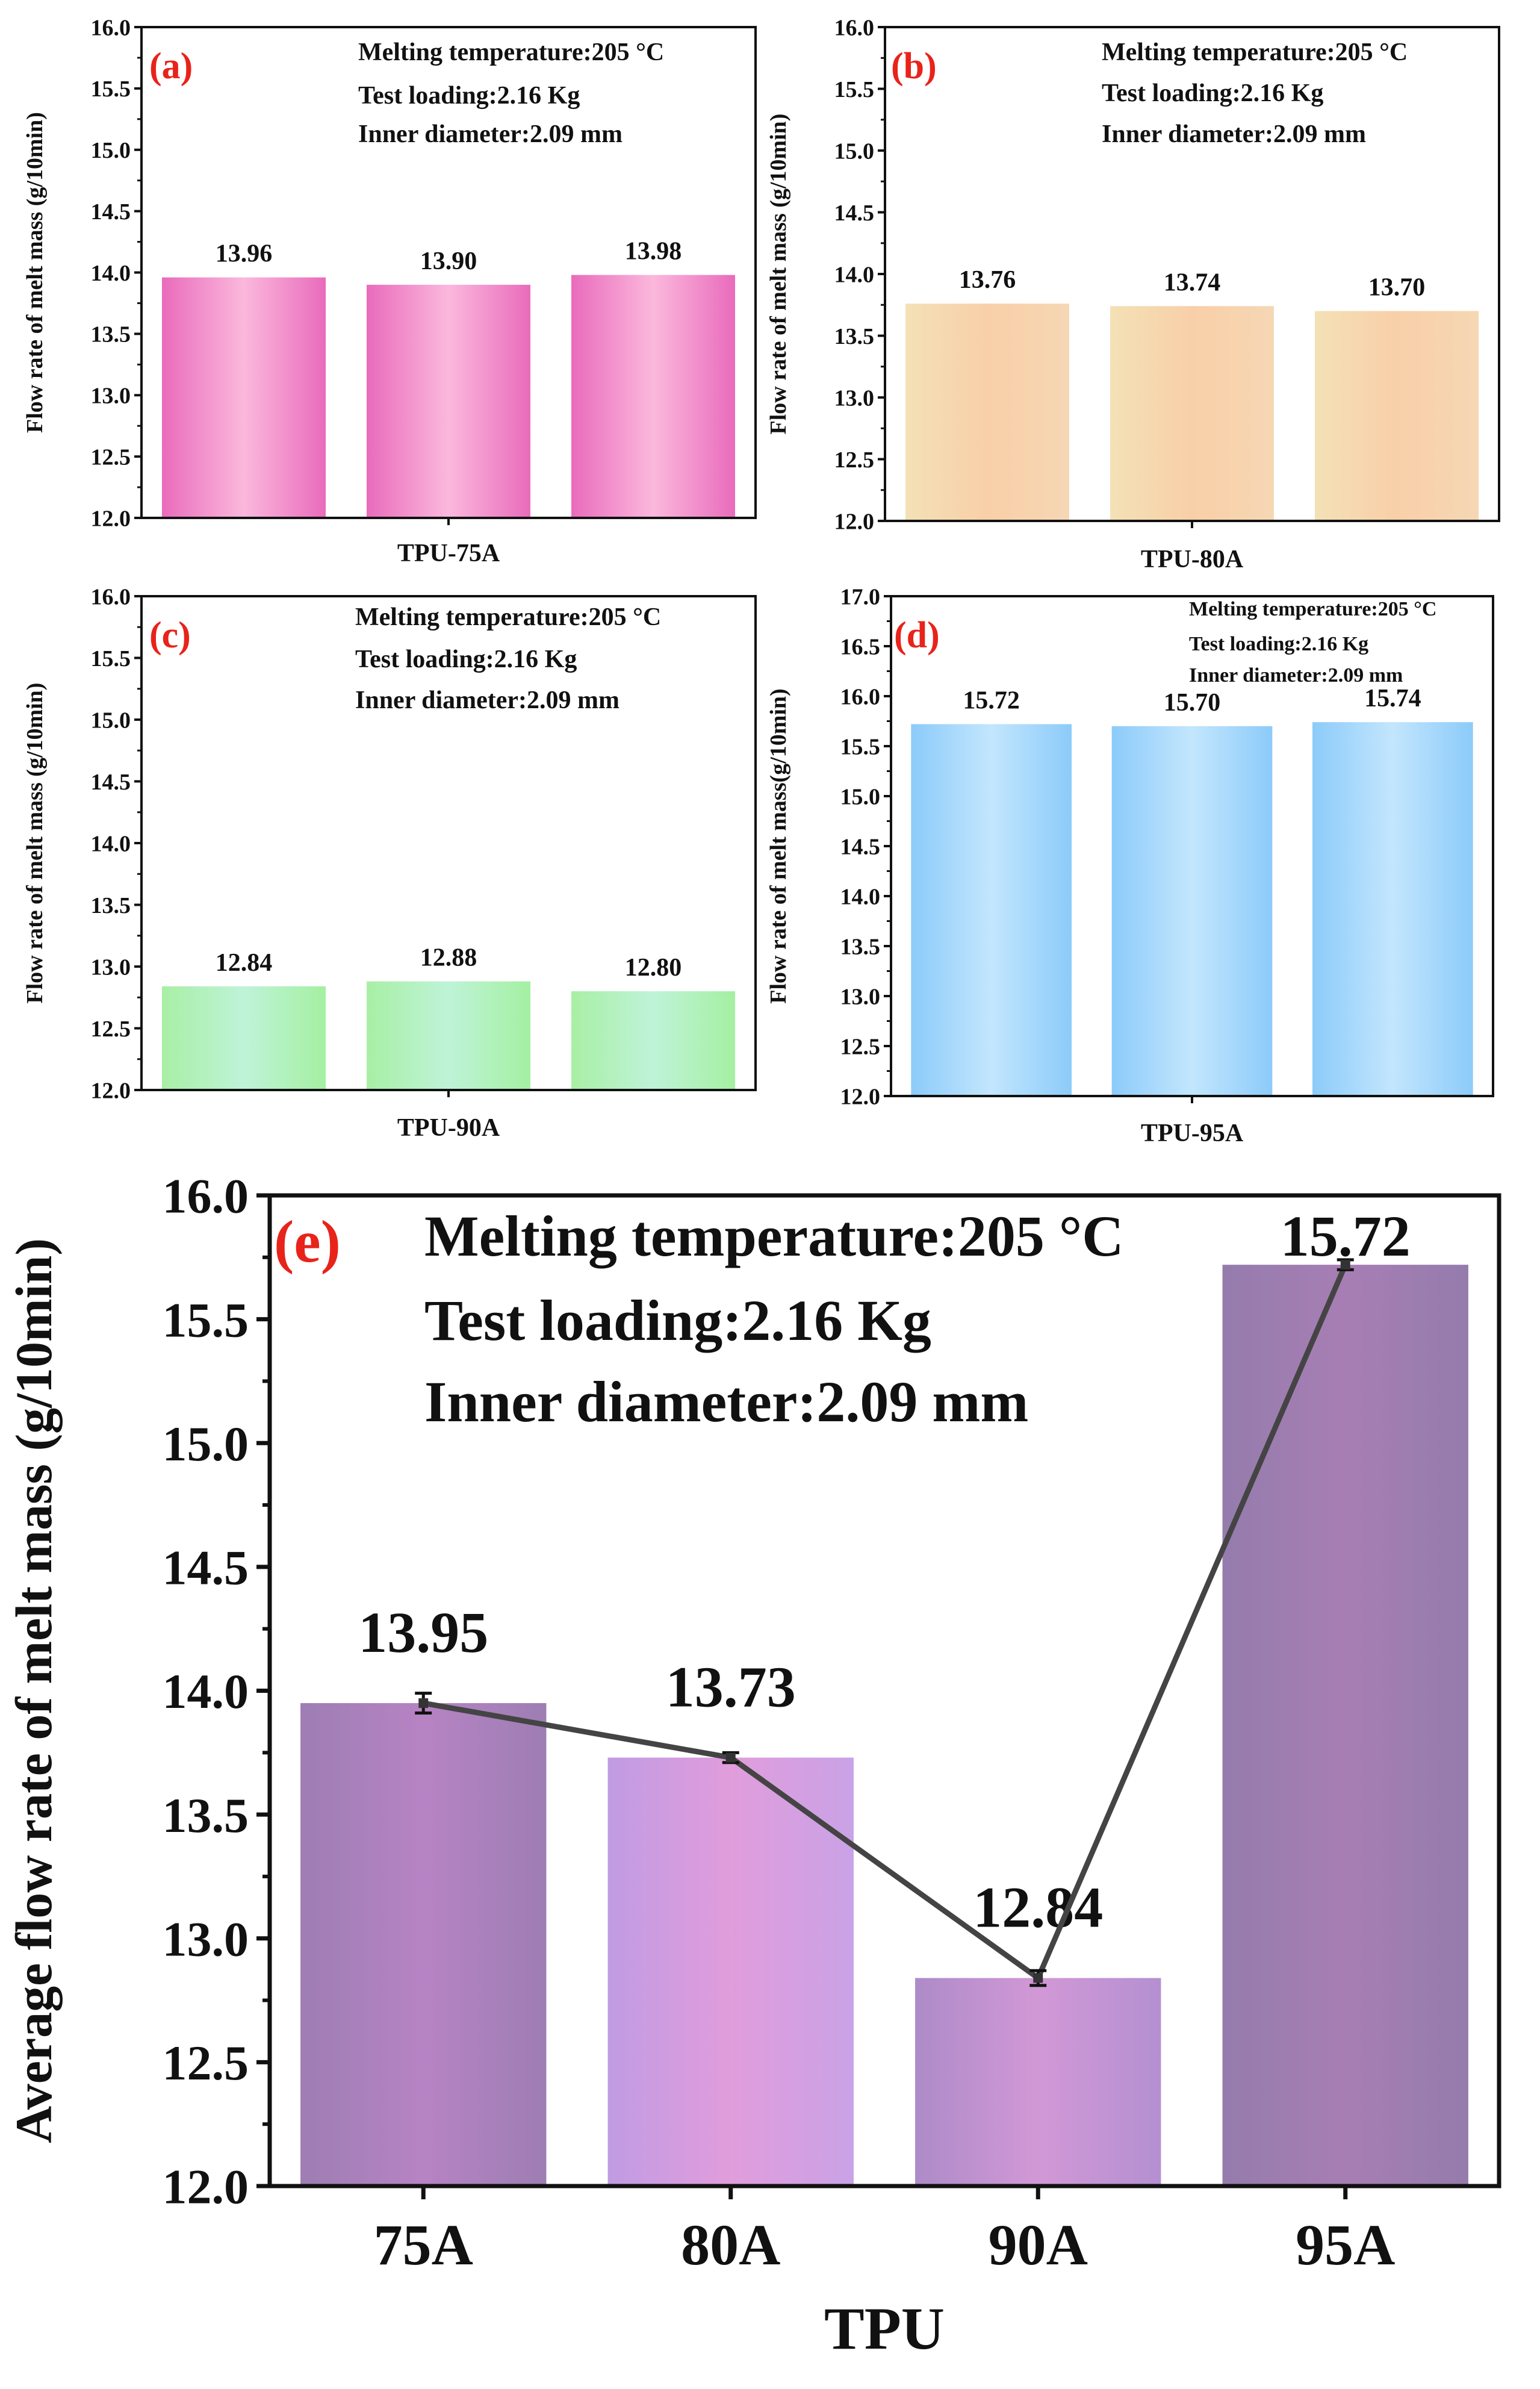 The width and height of the screenshot is (1540, 2389). What do you see at coordinates (1397, 288) in the screenshot?
I see `data-label: 13.70` at bounding box center [1397, 288].